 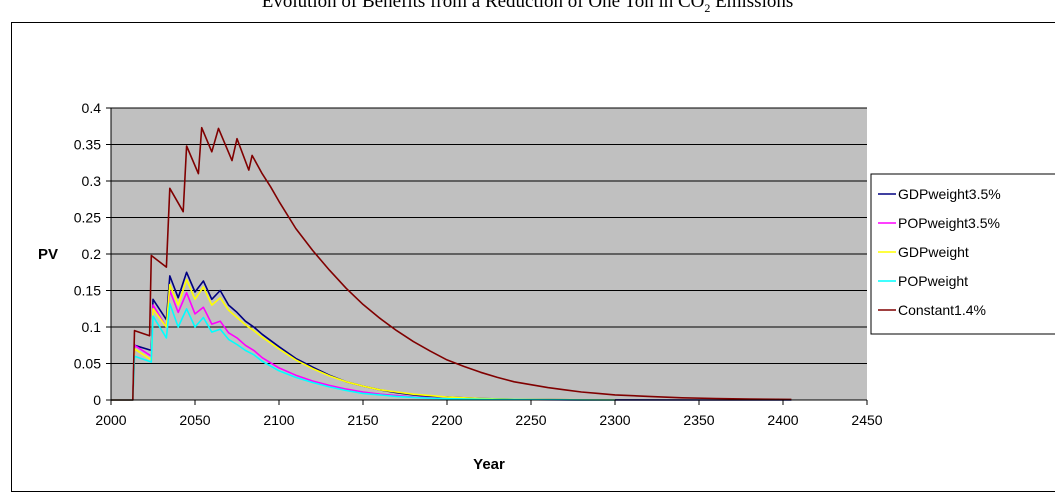 I want to click on x-tick-labels: 2000 2050 2100 2150 2200 2250 2300 2350 2400 2450, so click(x=489, y=414).